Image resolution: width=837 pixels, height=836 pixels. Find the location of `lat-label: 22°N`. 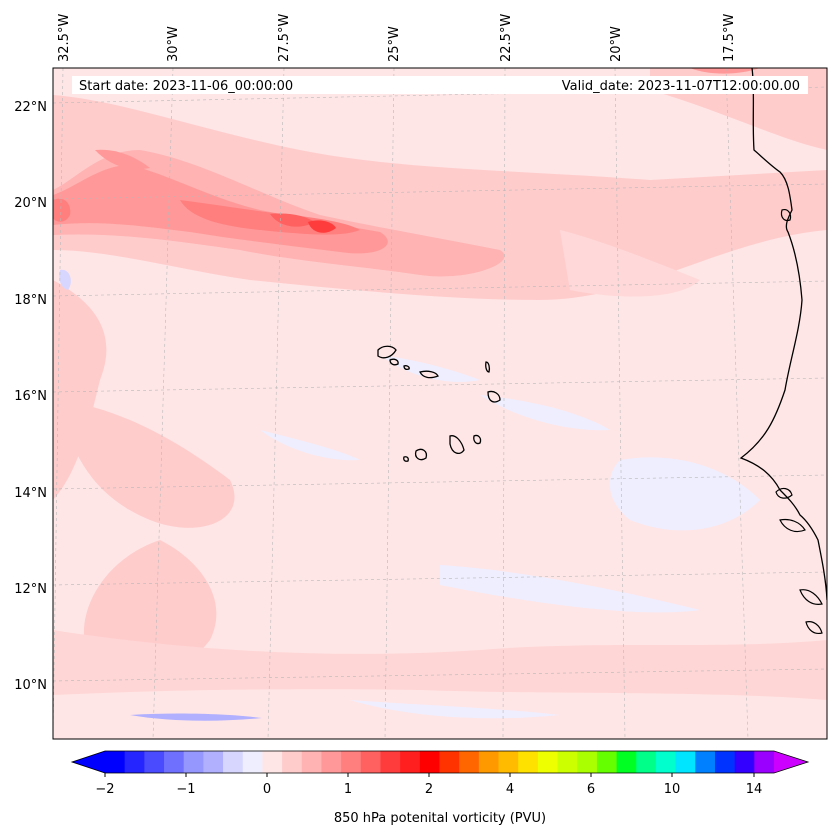

lat-label: 22°N is located at coordinates (30, 107).